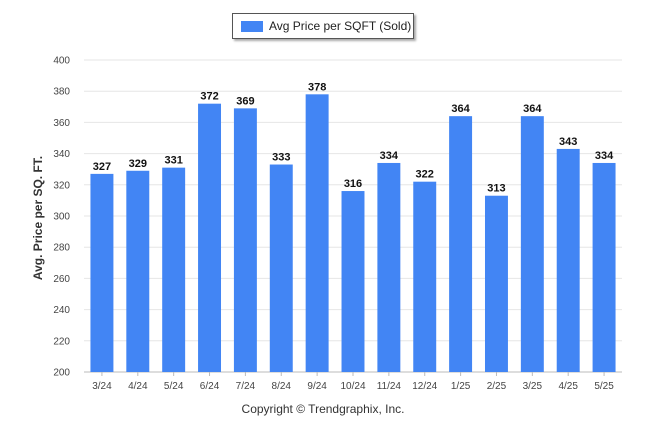 The image size is (646, 434). What do you see at coordinates (604, 386) in the screenshot?
I see `x-tick-label: 5/25` at bounding box center [604, 386].